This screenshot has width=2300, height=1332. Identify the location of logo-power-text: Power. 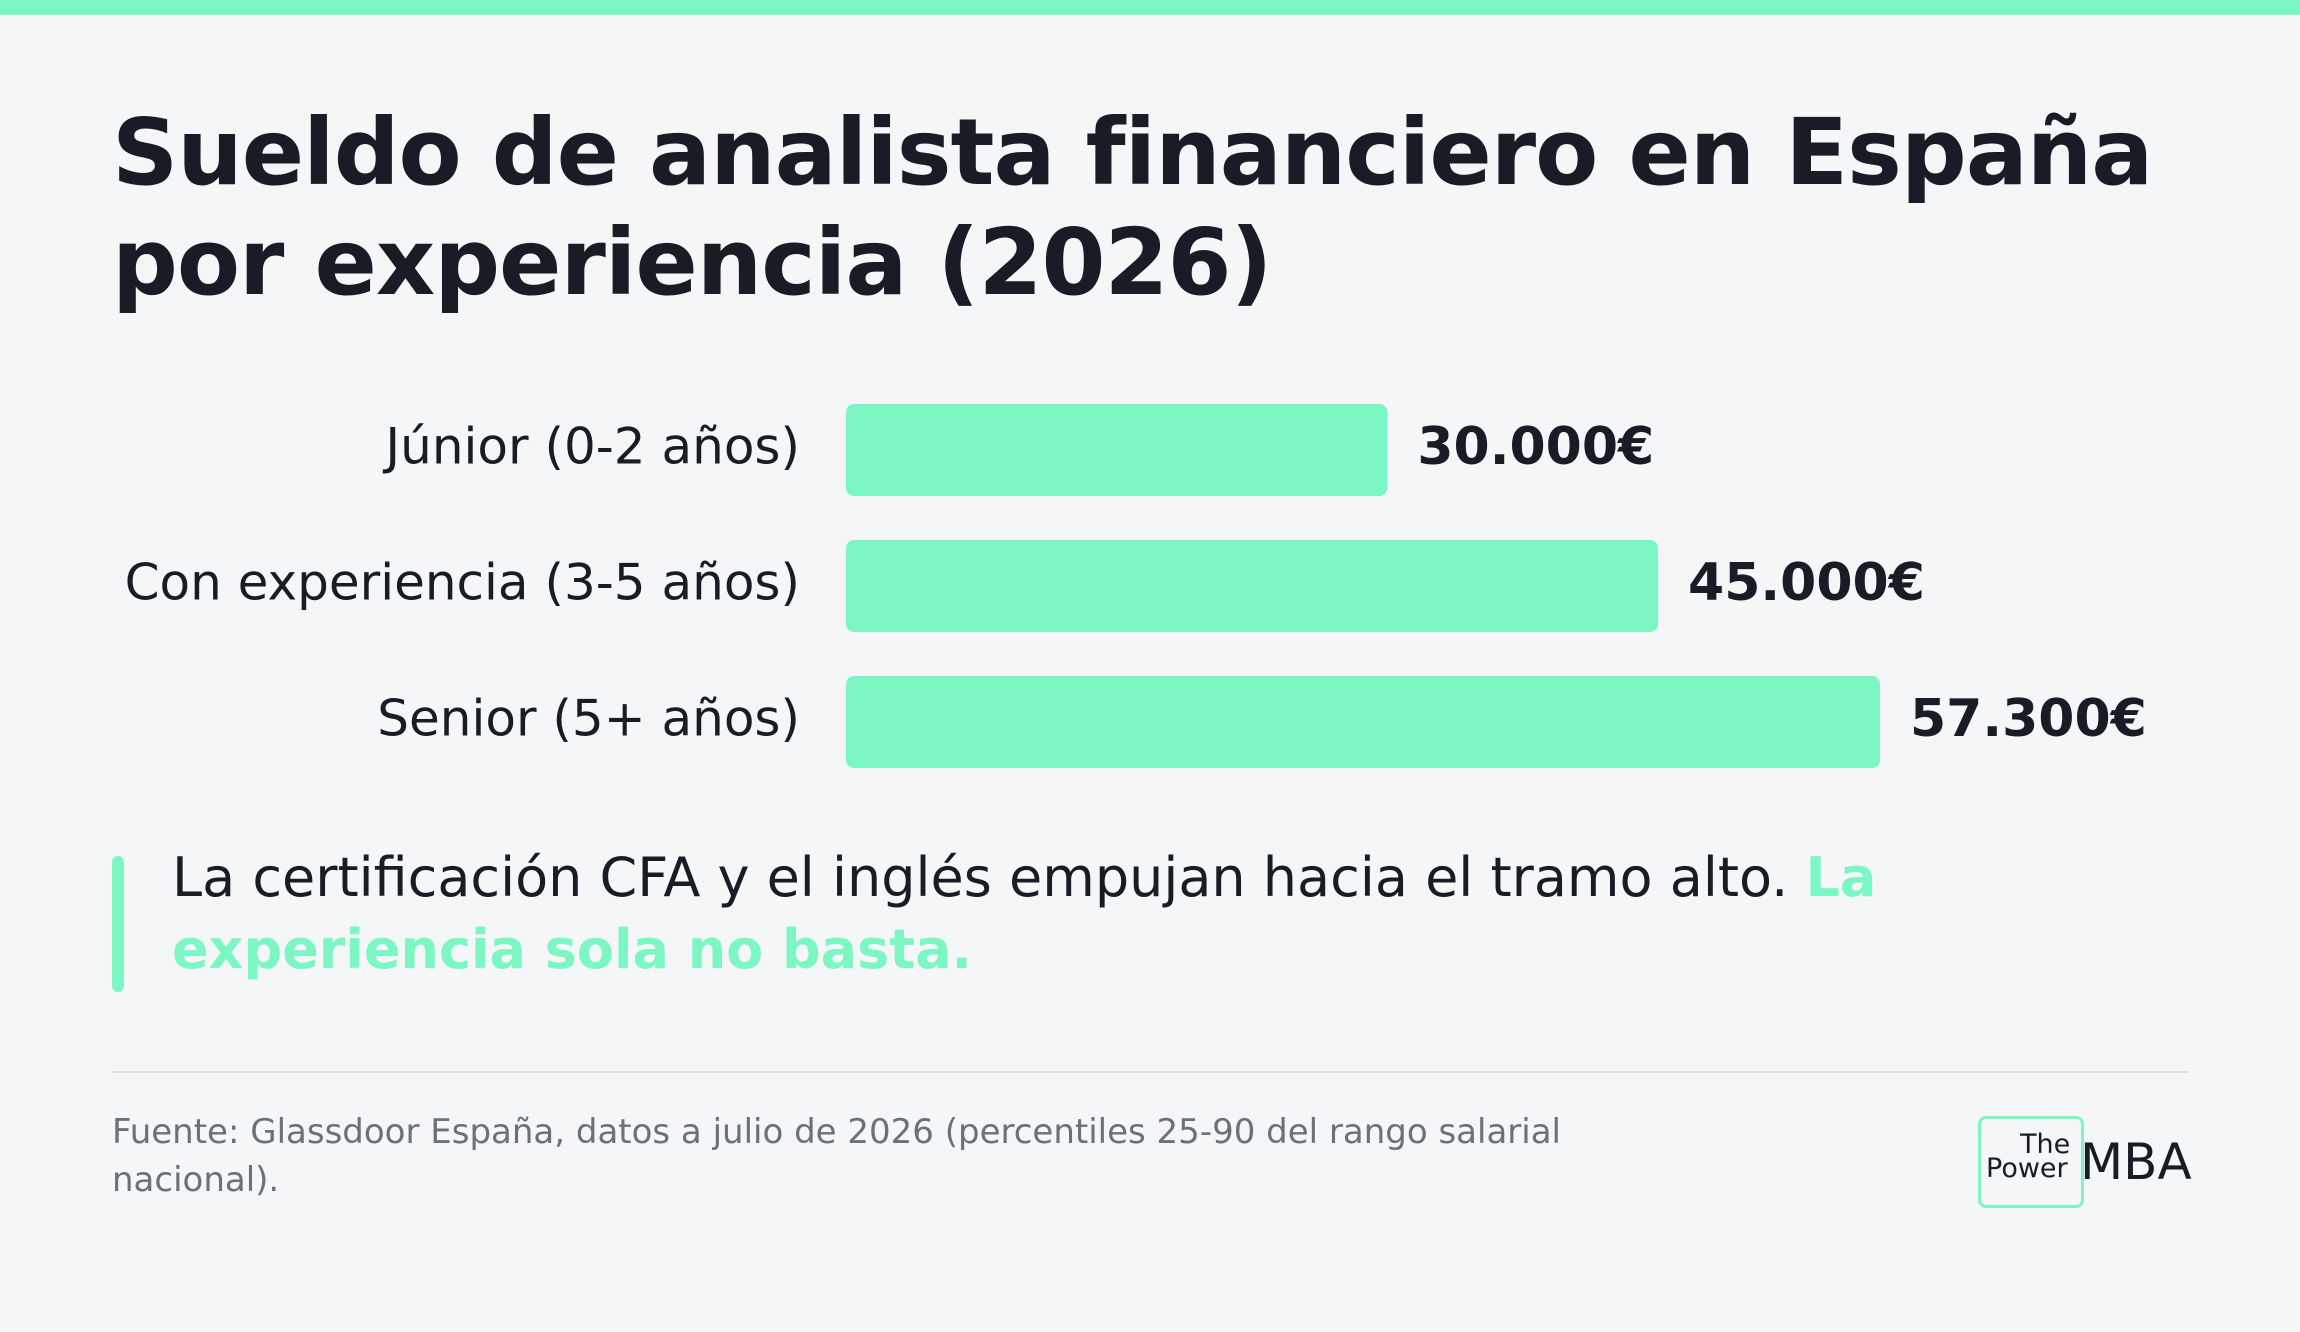
(2027, 1168).